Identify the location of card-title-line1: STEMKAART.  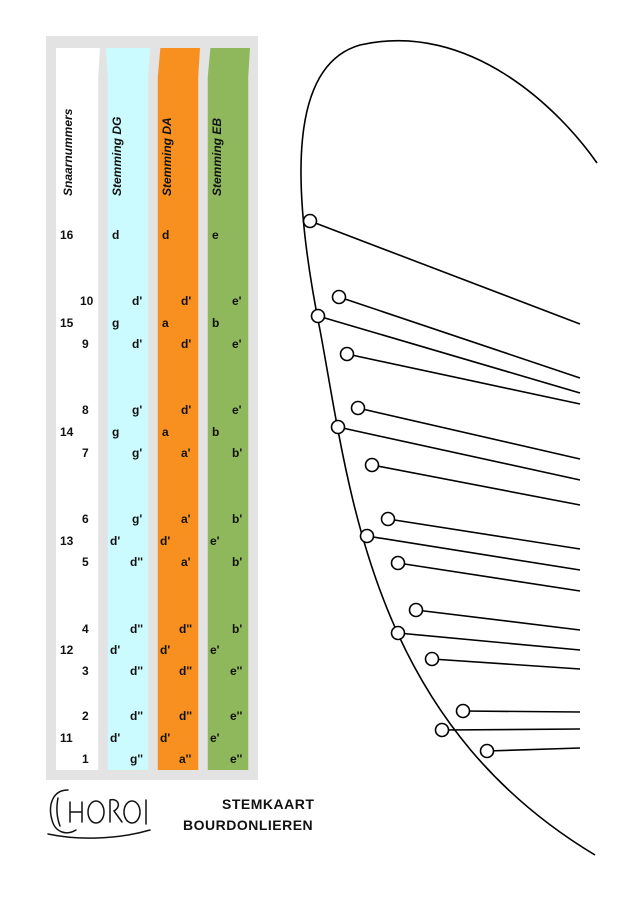
(268, 804).